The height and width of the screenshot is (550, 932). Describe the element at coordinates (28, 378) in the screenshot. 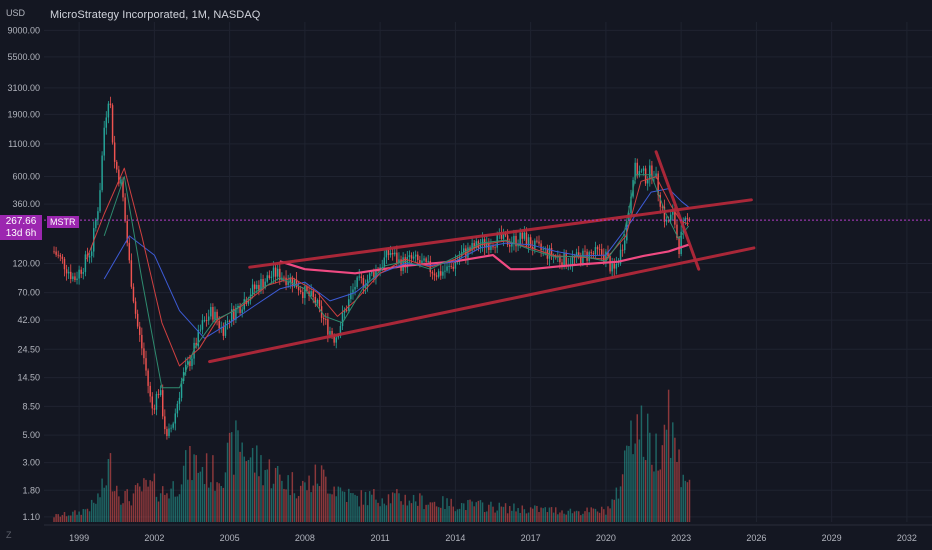

I see `y-tick-label: 14.50` at that location.